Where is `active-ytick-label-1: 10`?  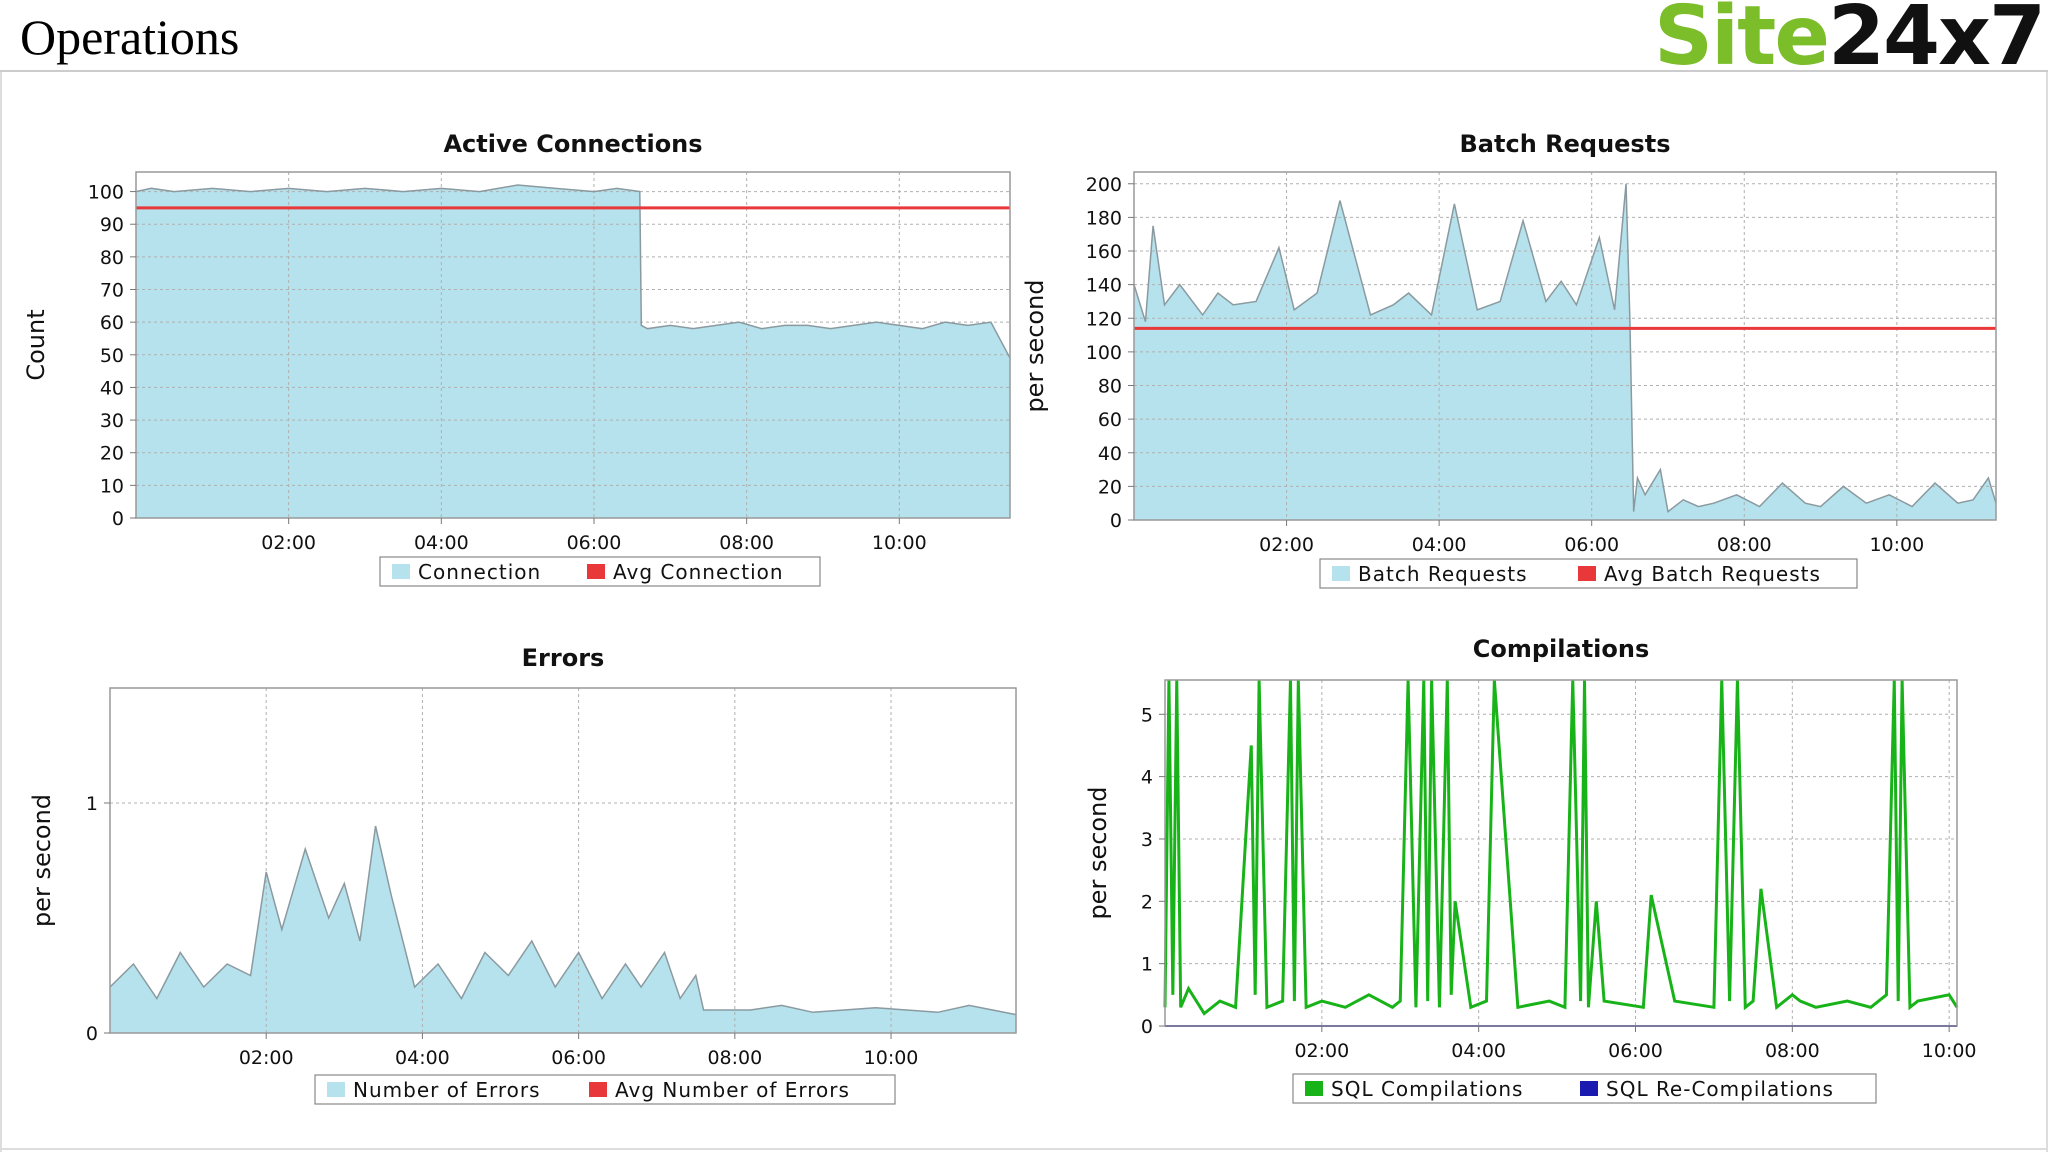 active-ytick-label-1: 10 is located at coordinates (112, 486).